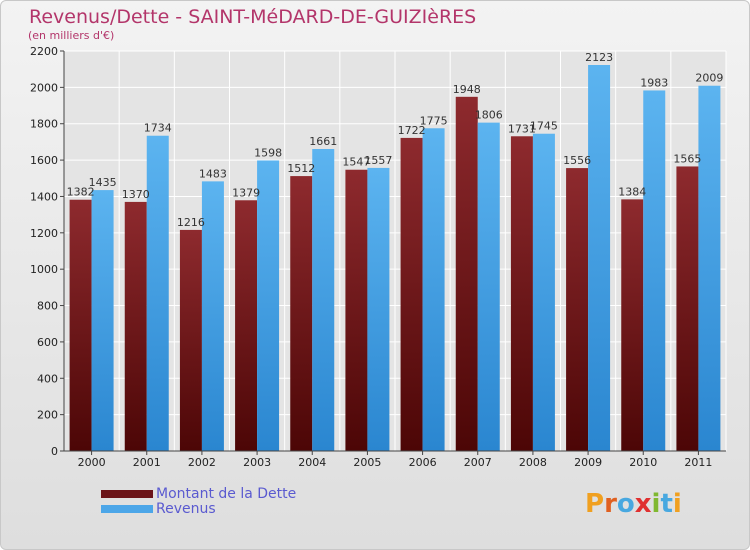 The image size is (750, 550). Describe the element at coordinates (81, 192) in the screenshot. I see `data-label-dette: 1382` at that location.